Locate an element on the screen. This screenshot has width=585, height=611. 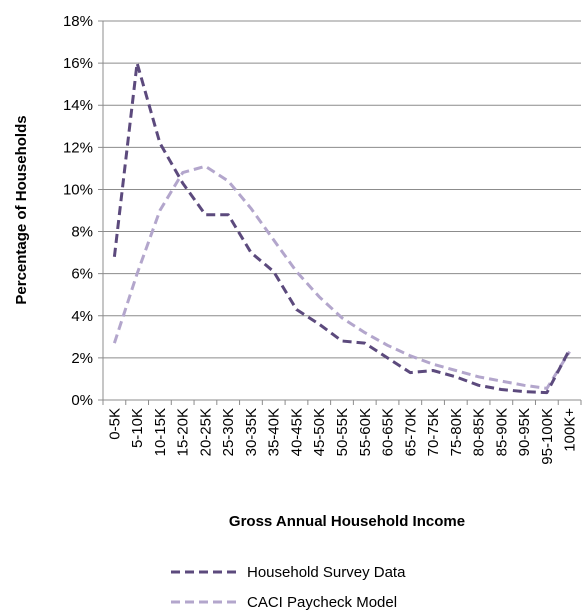
x-tick-label: 30-35K is located at coordinates (251, 432).